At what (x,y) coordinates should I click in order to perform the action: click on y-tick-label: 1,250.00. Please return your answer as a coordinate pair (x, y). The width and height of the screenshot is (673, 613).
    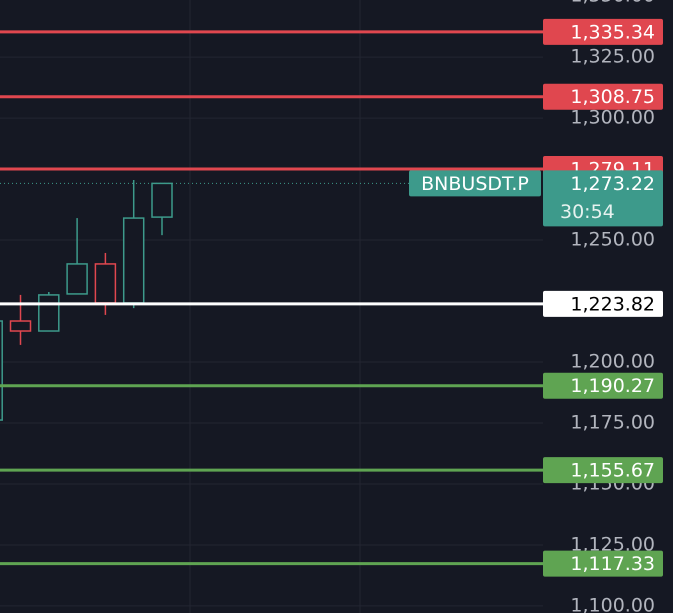
    Looking at the image, I should click on (612, 240).